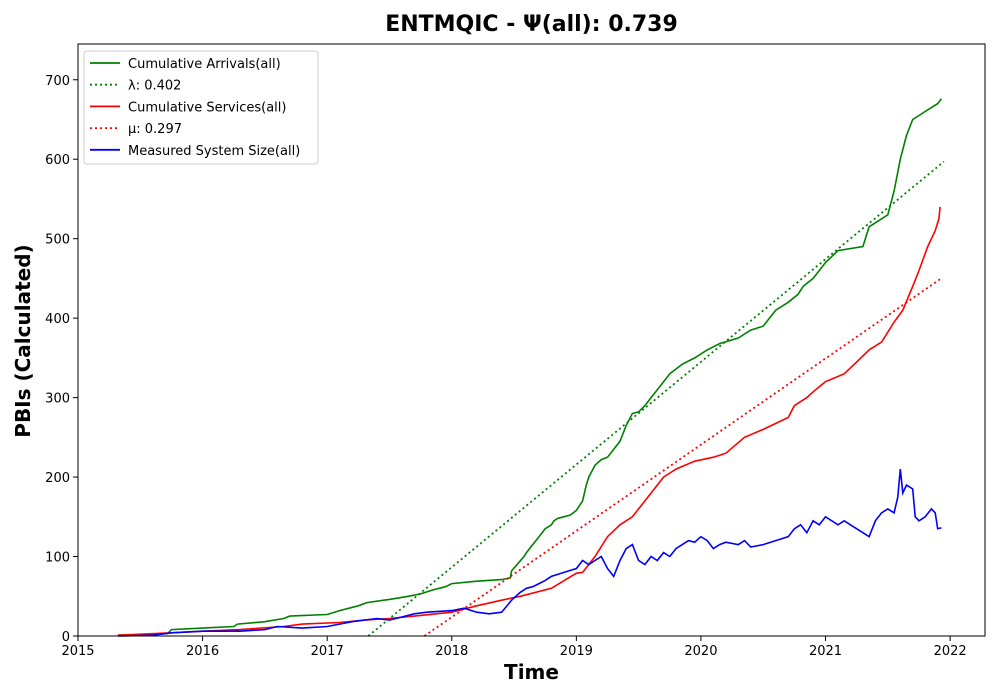 Image resolution: width=1000 pixels, height=700 pixels. Describe the element at coordinates (207, 107) in the screenshot. I see `legend-label-2: Cumulative Services(all)` at that location.